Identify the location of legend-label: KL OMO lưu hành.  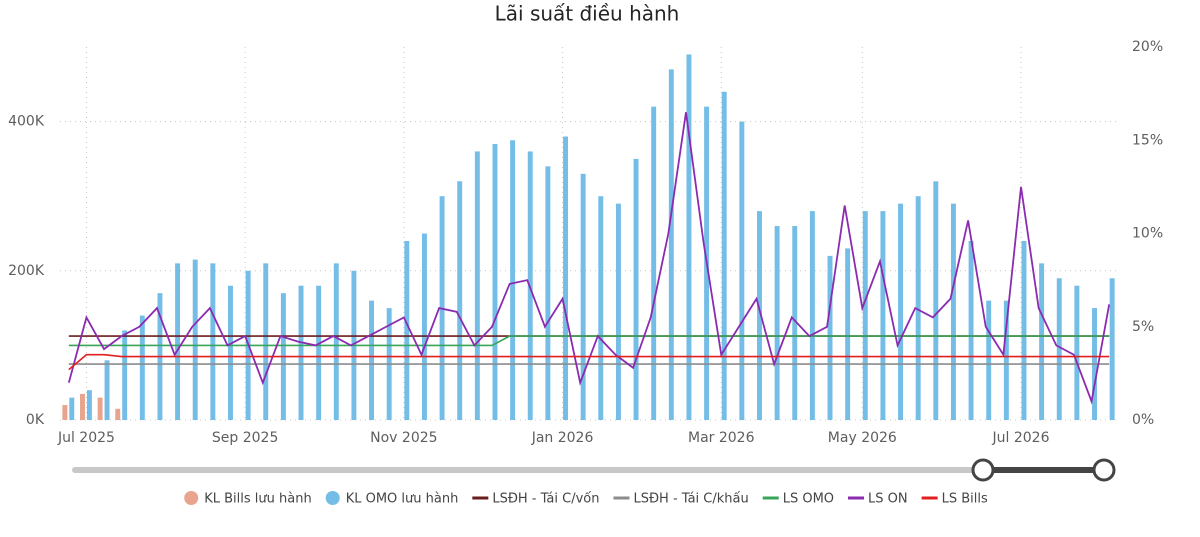
(402, 499).